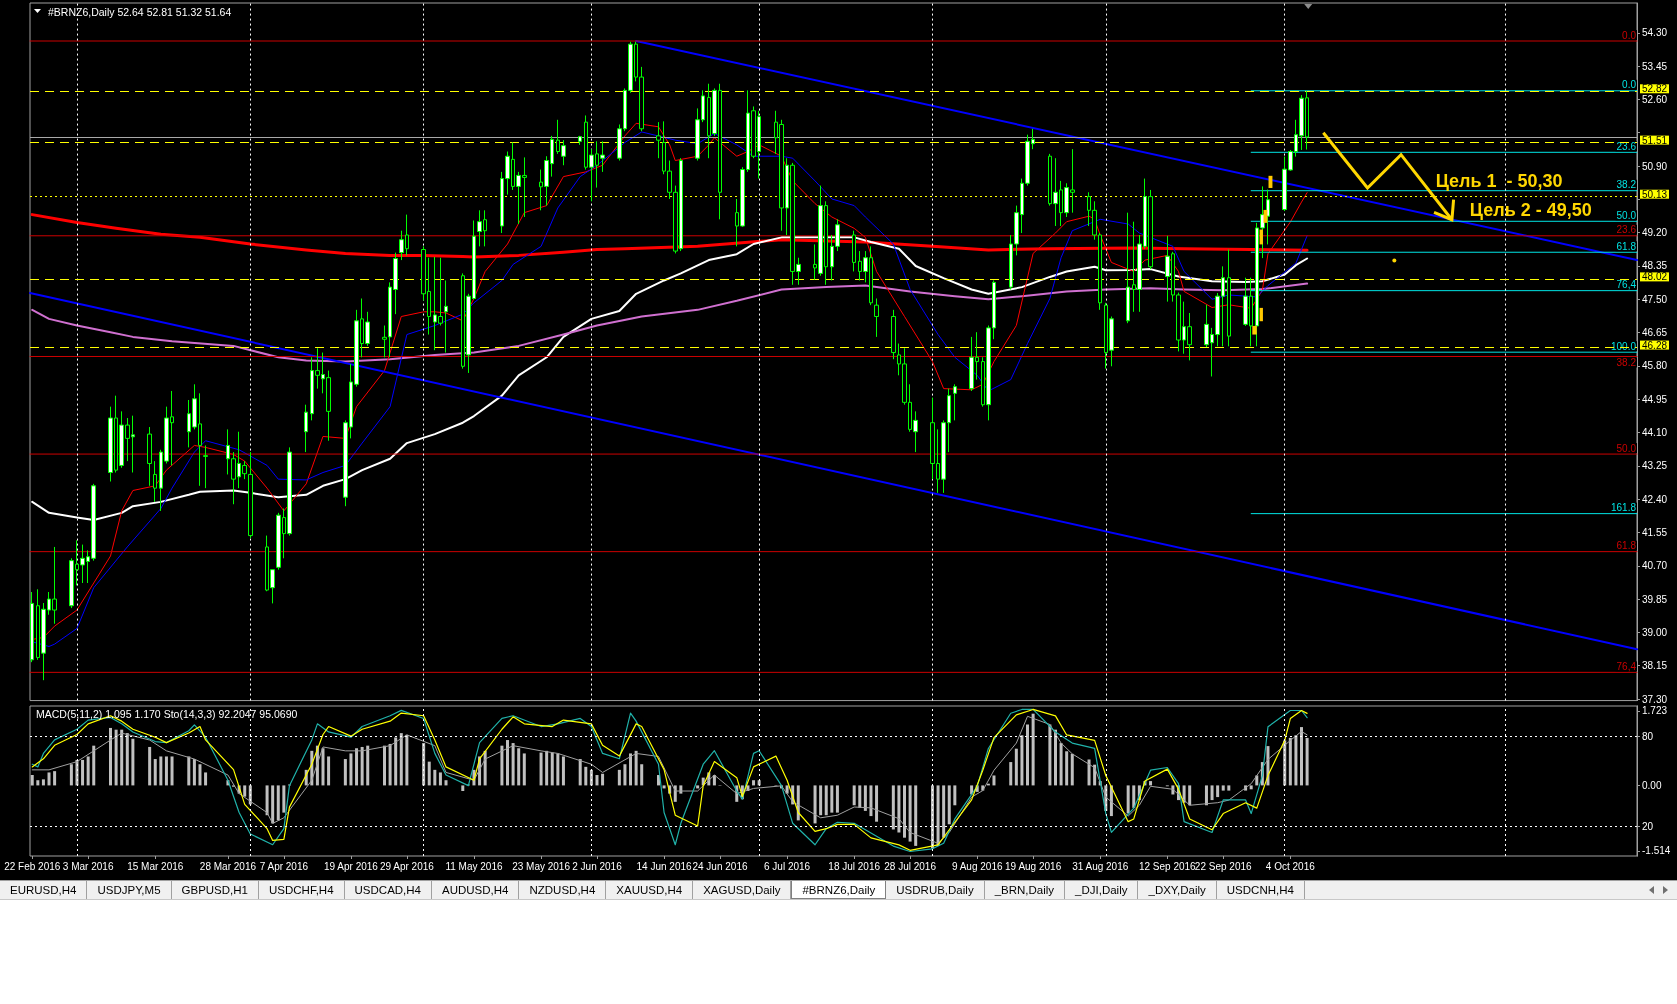  What do you see at coordinates (1655, 99) in the screenshot?
I see `y-tick-label: 52.60` at bounding box center [1655, 99].